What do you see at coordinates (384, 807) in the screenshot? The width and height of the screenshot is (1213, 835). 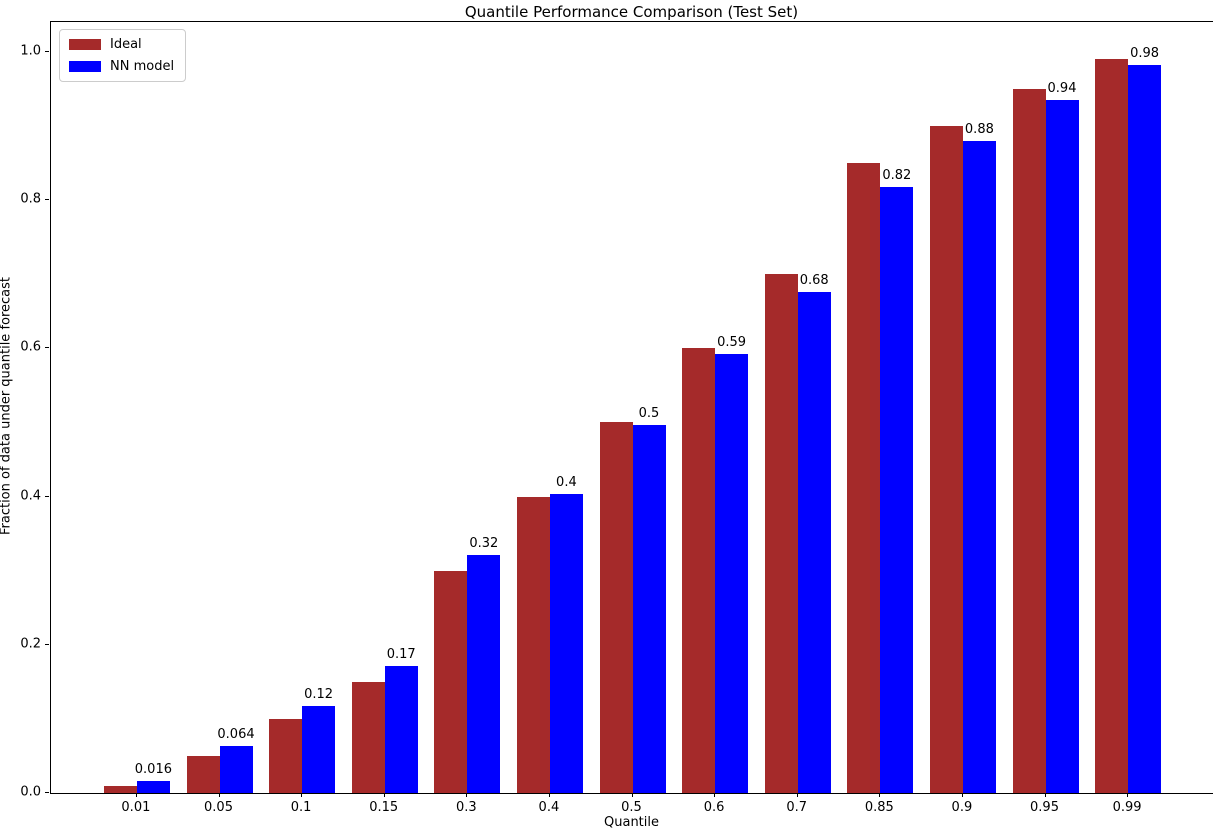 I see `x-tick-label: 0.15` at bounding box center [384, 807].